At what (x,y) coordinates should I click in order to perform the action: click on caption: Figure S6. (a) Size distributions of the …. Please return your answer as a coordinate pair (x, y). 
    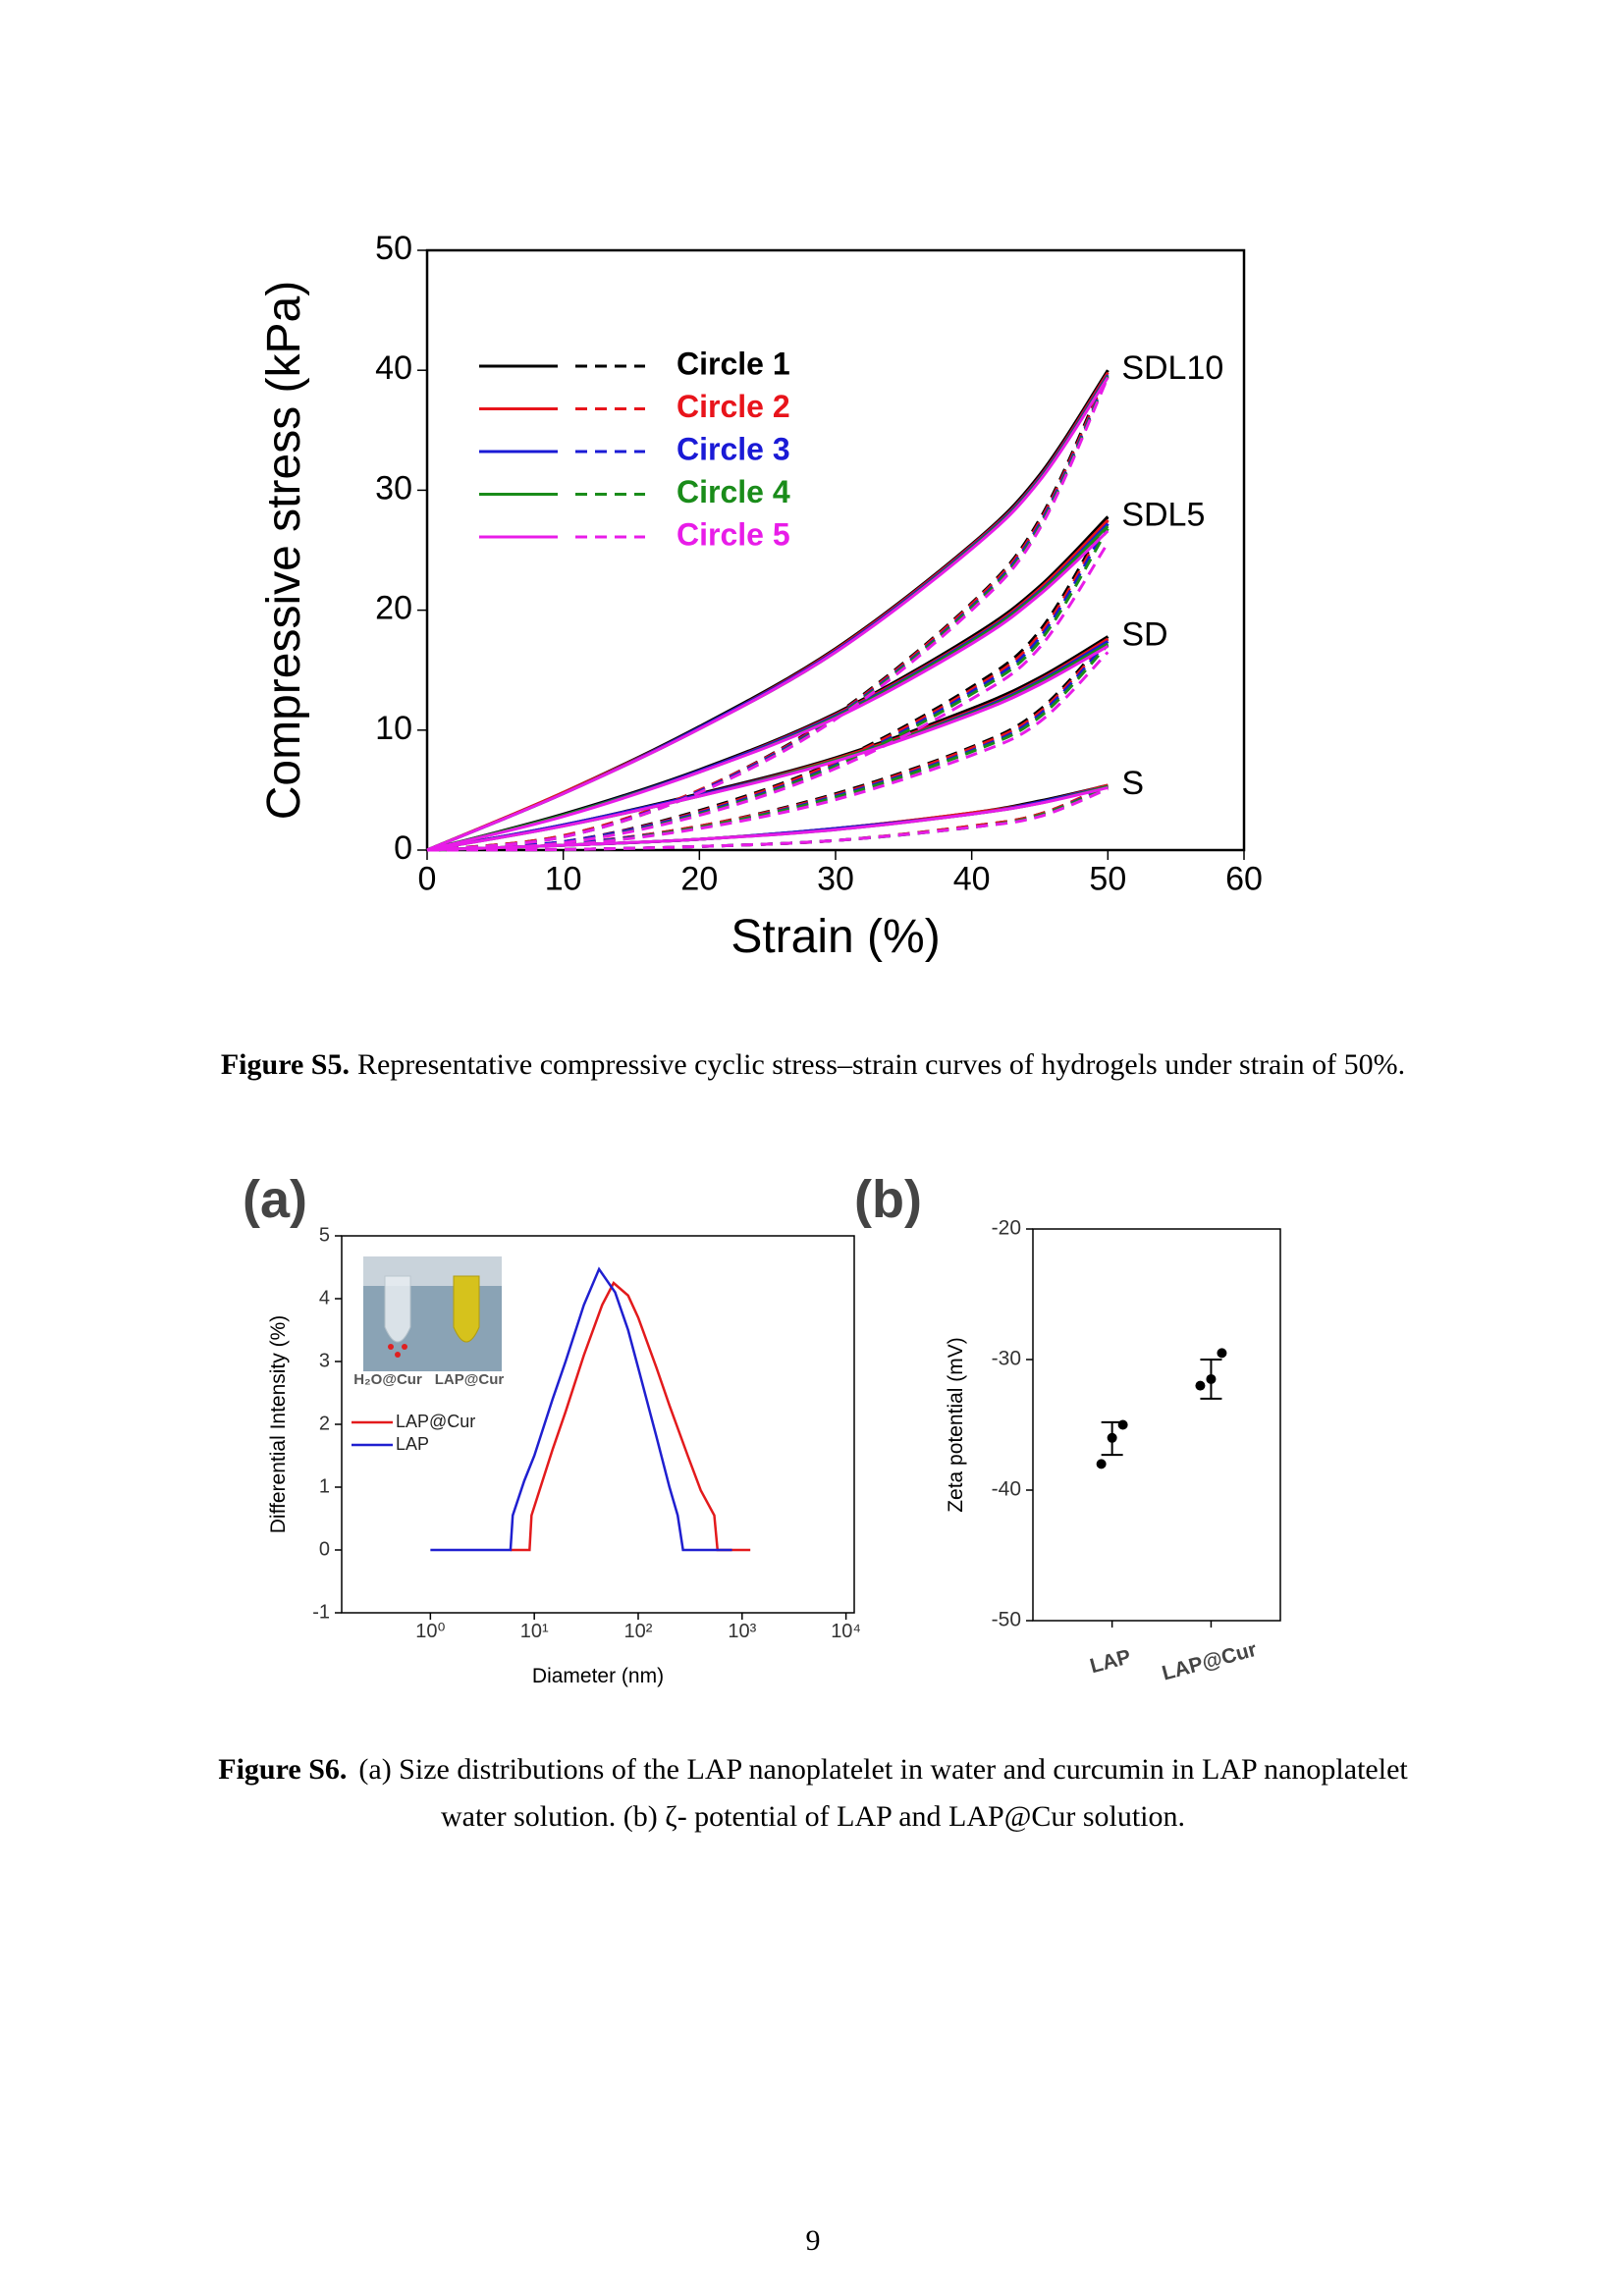
    Looking at the image, I should click on (813, 1769).